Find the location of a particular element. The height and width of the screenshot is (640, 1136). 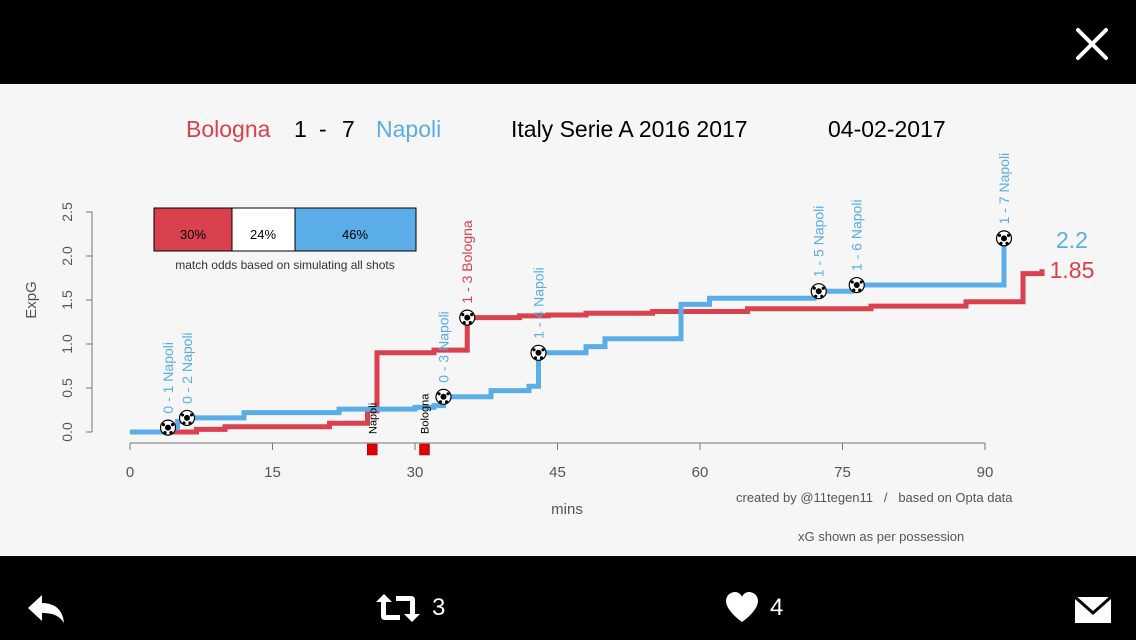

direct-message-button is located at coordinates (1093, 608).